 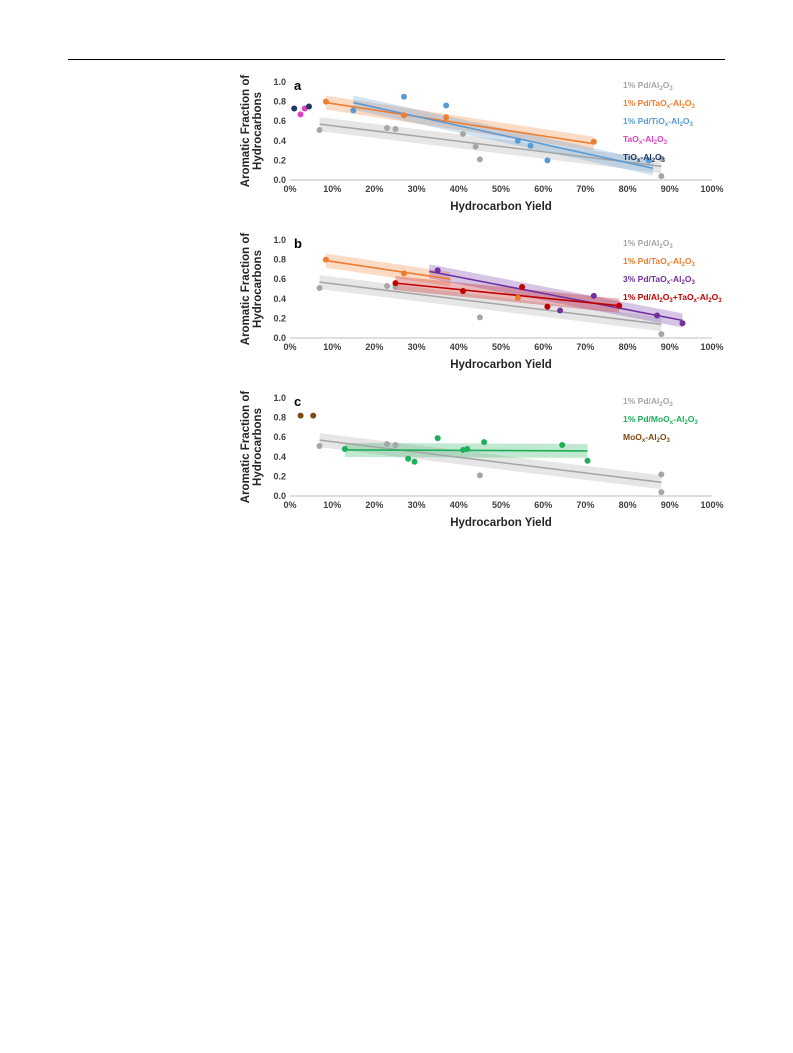 I want to click on trend-line-3-pd-taox-al2o3, so click(x=556, y=296).